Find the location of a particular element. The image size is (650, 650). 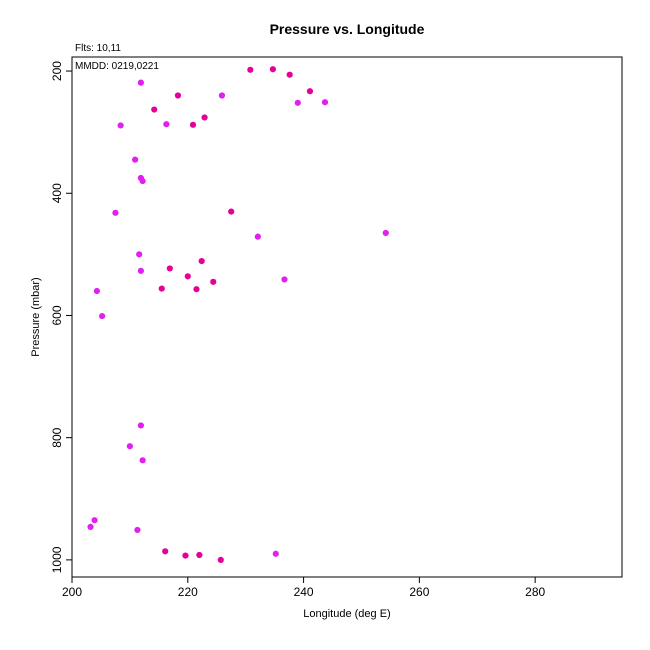

x-tick-label: 200 is located at coordinates (72, 592).